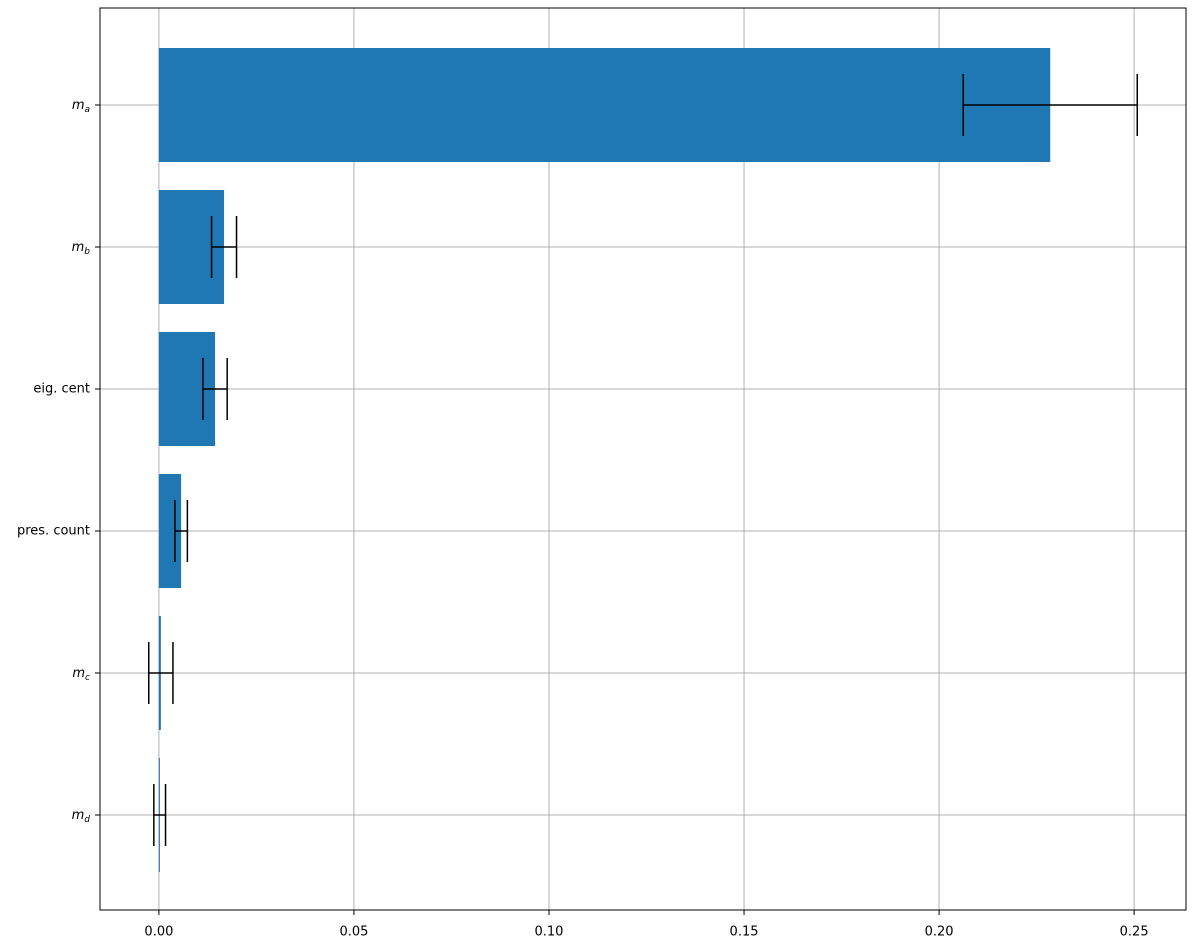  I want to click on y-tick-label: mc, so click(81, 674).